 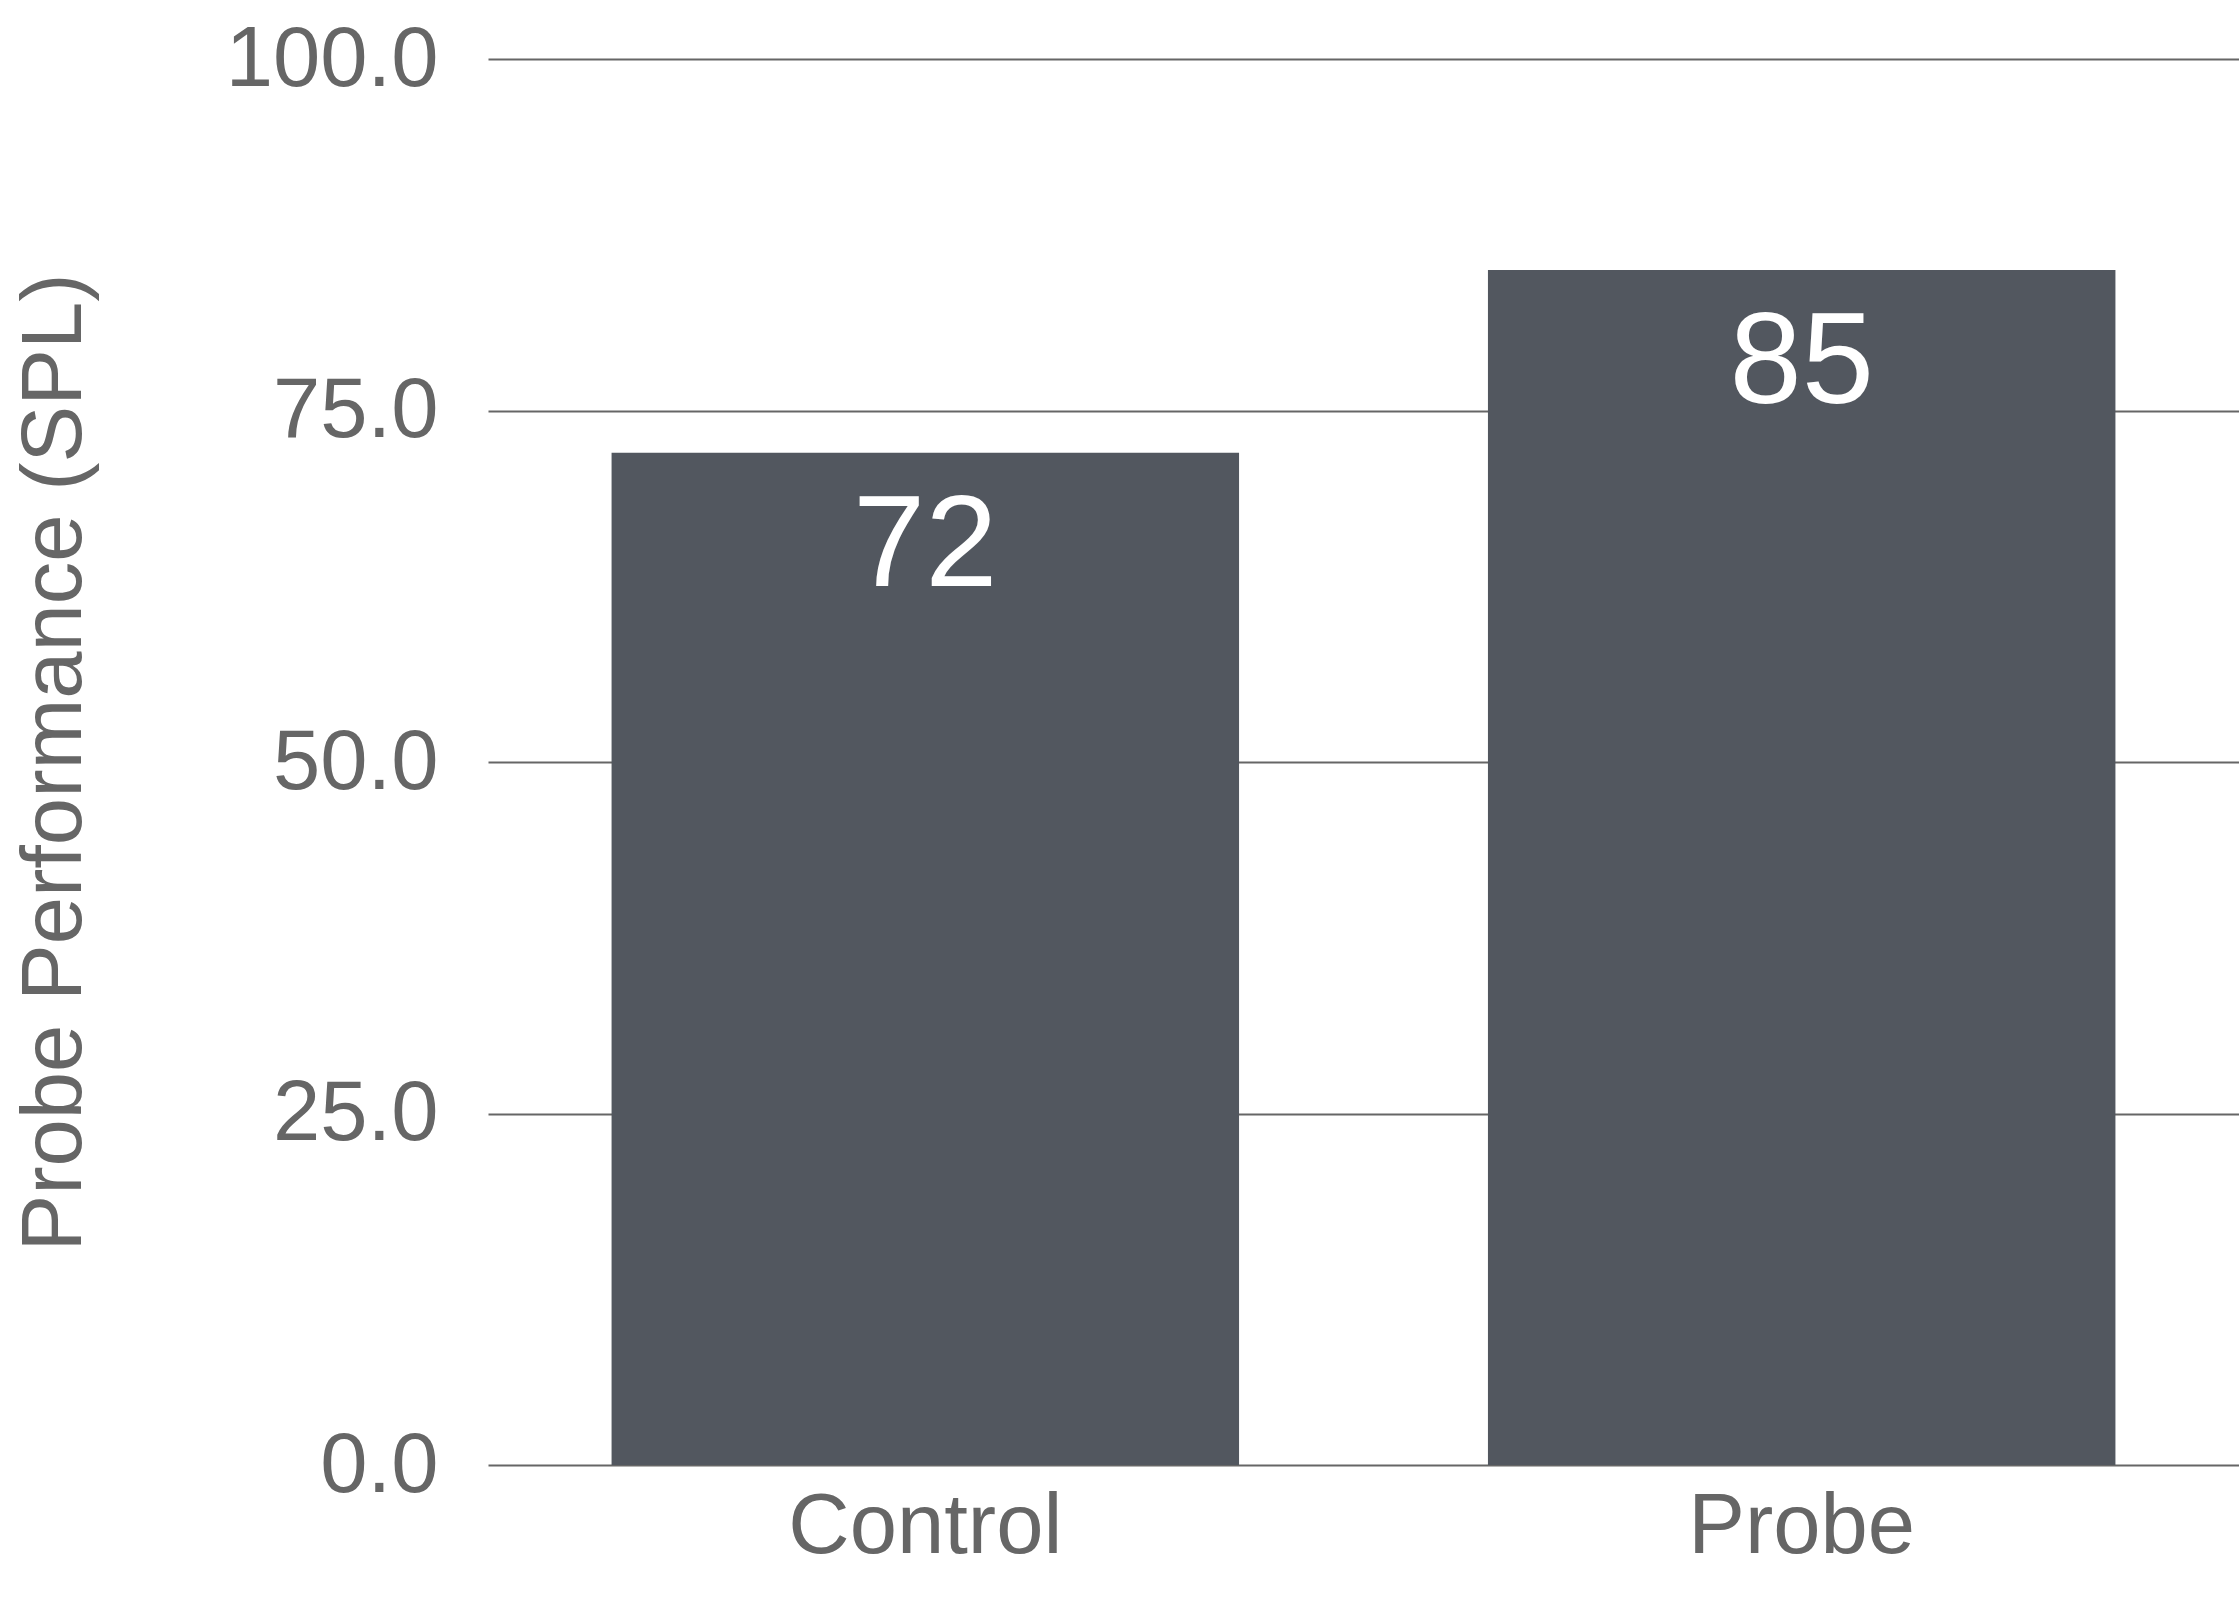 What do you see at coordinates (1801, 357) in the screenshot?
I see `data-label: 85` at bounding box center [1801, 357].